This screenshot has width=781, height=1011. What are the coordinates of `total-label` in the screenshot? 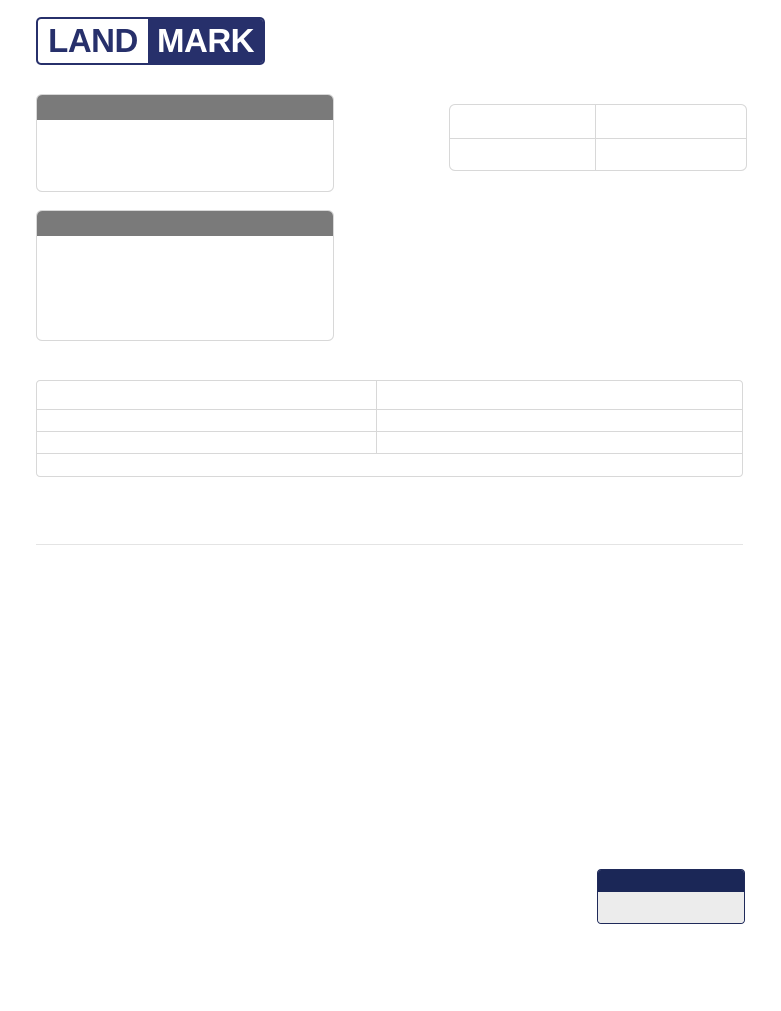 It's located at (671, 881).